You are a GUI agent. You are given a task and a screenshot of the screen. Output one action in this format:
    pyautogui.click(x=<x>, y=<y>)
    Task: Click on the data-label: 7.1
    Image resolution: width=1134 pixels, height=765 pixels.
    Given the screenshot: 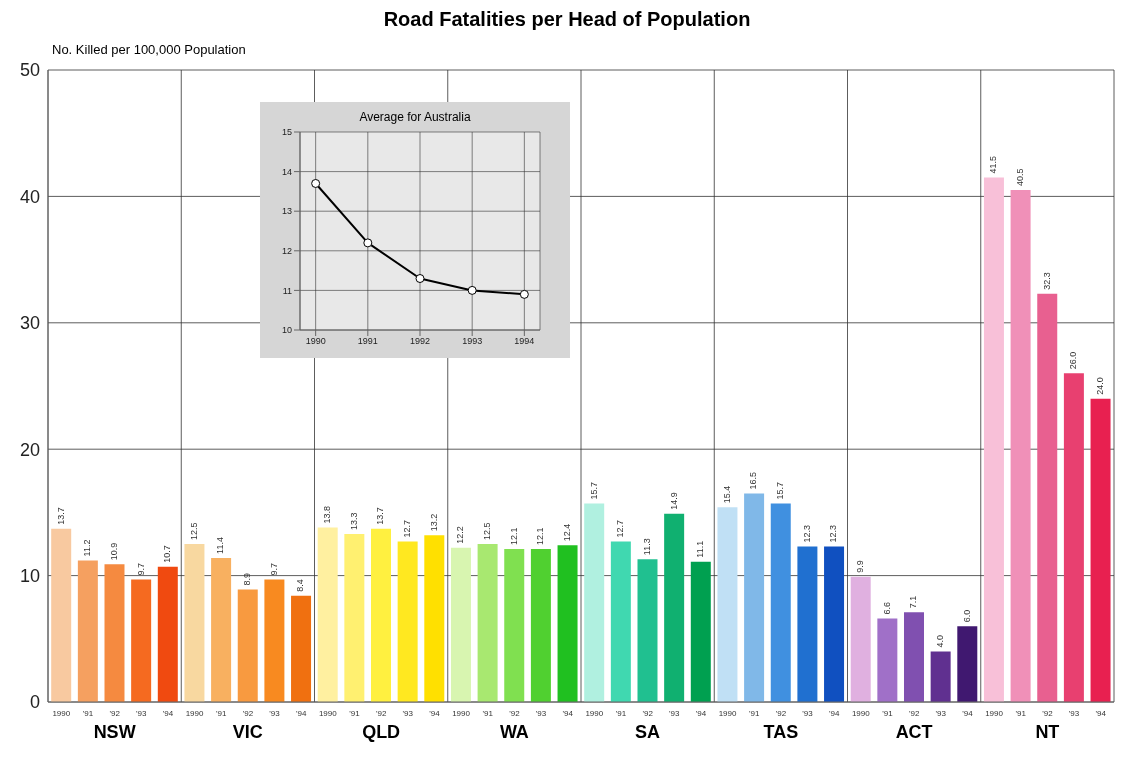 What is the action you would take?
    pyautogui.click(x=913, y=602)
    